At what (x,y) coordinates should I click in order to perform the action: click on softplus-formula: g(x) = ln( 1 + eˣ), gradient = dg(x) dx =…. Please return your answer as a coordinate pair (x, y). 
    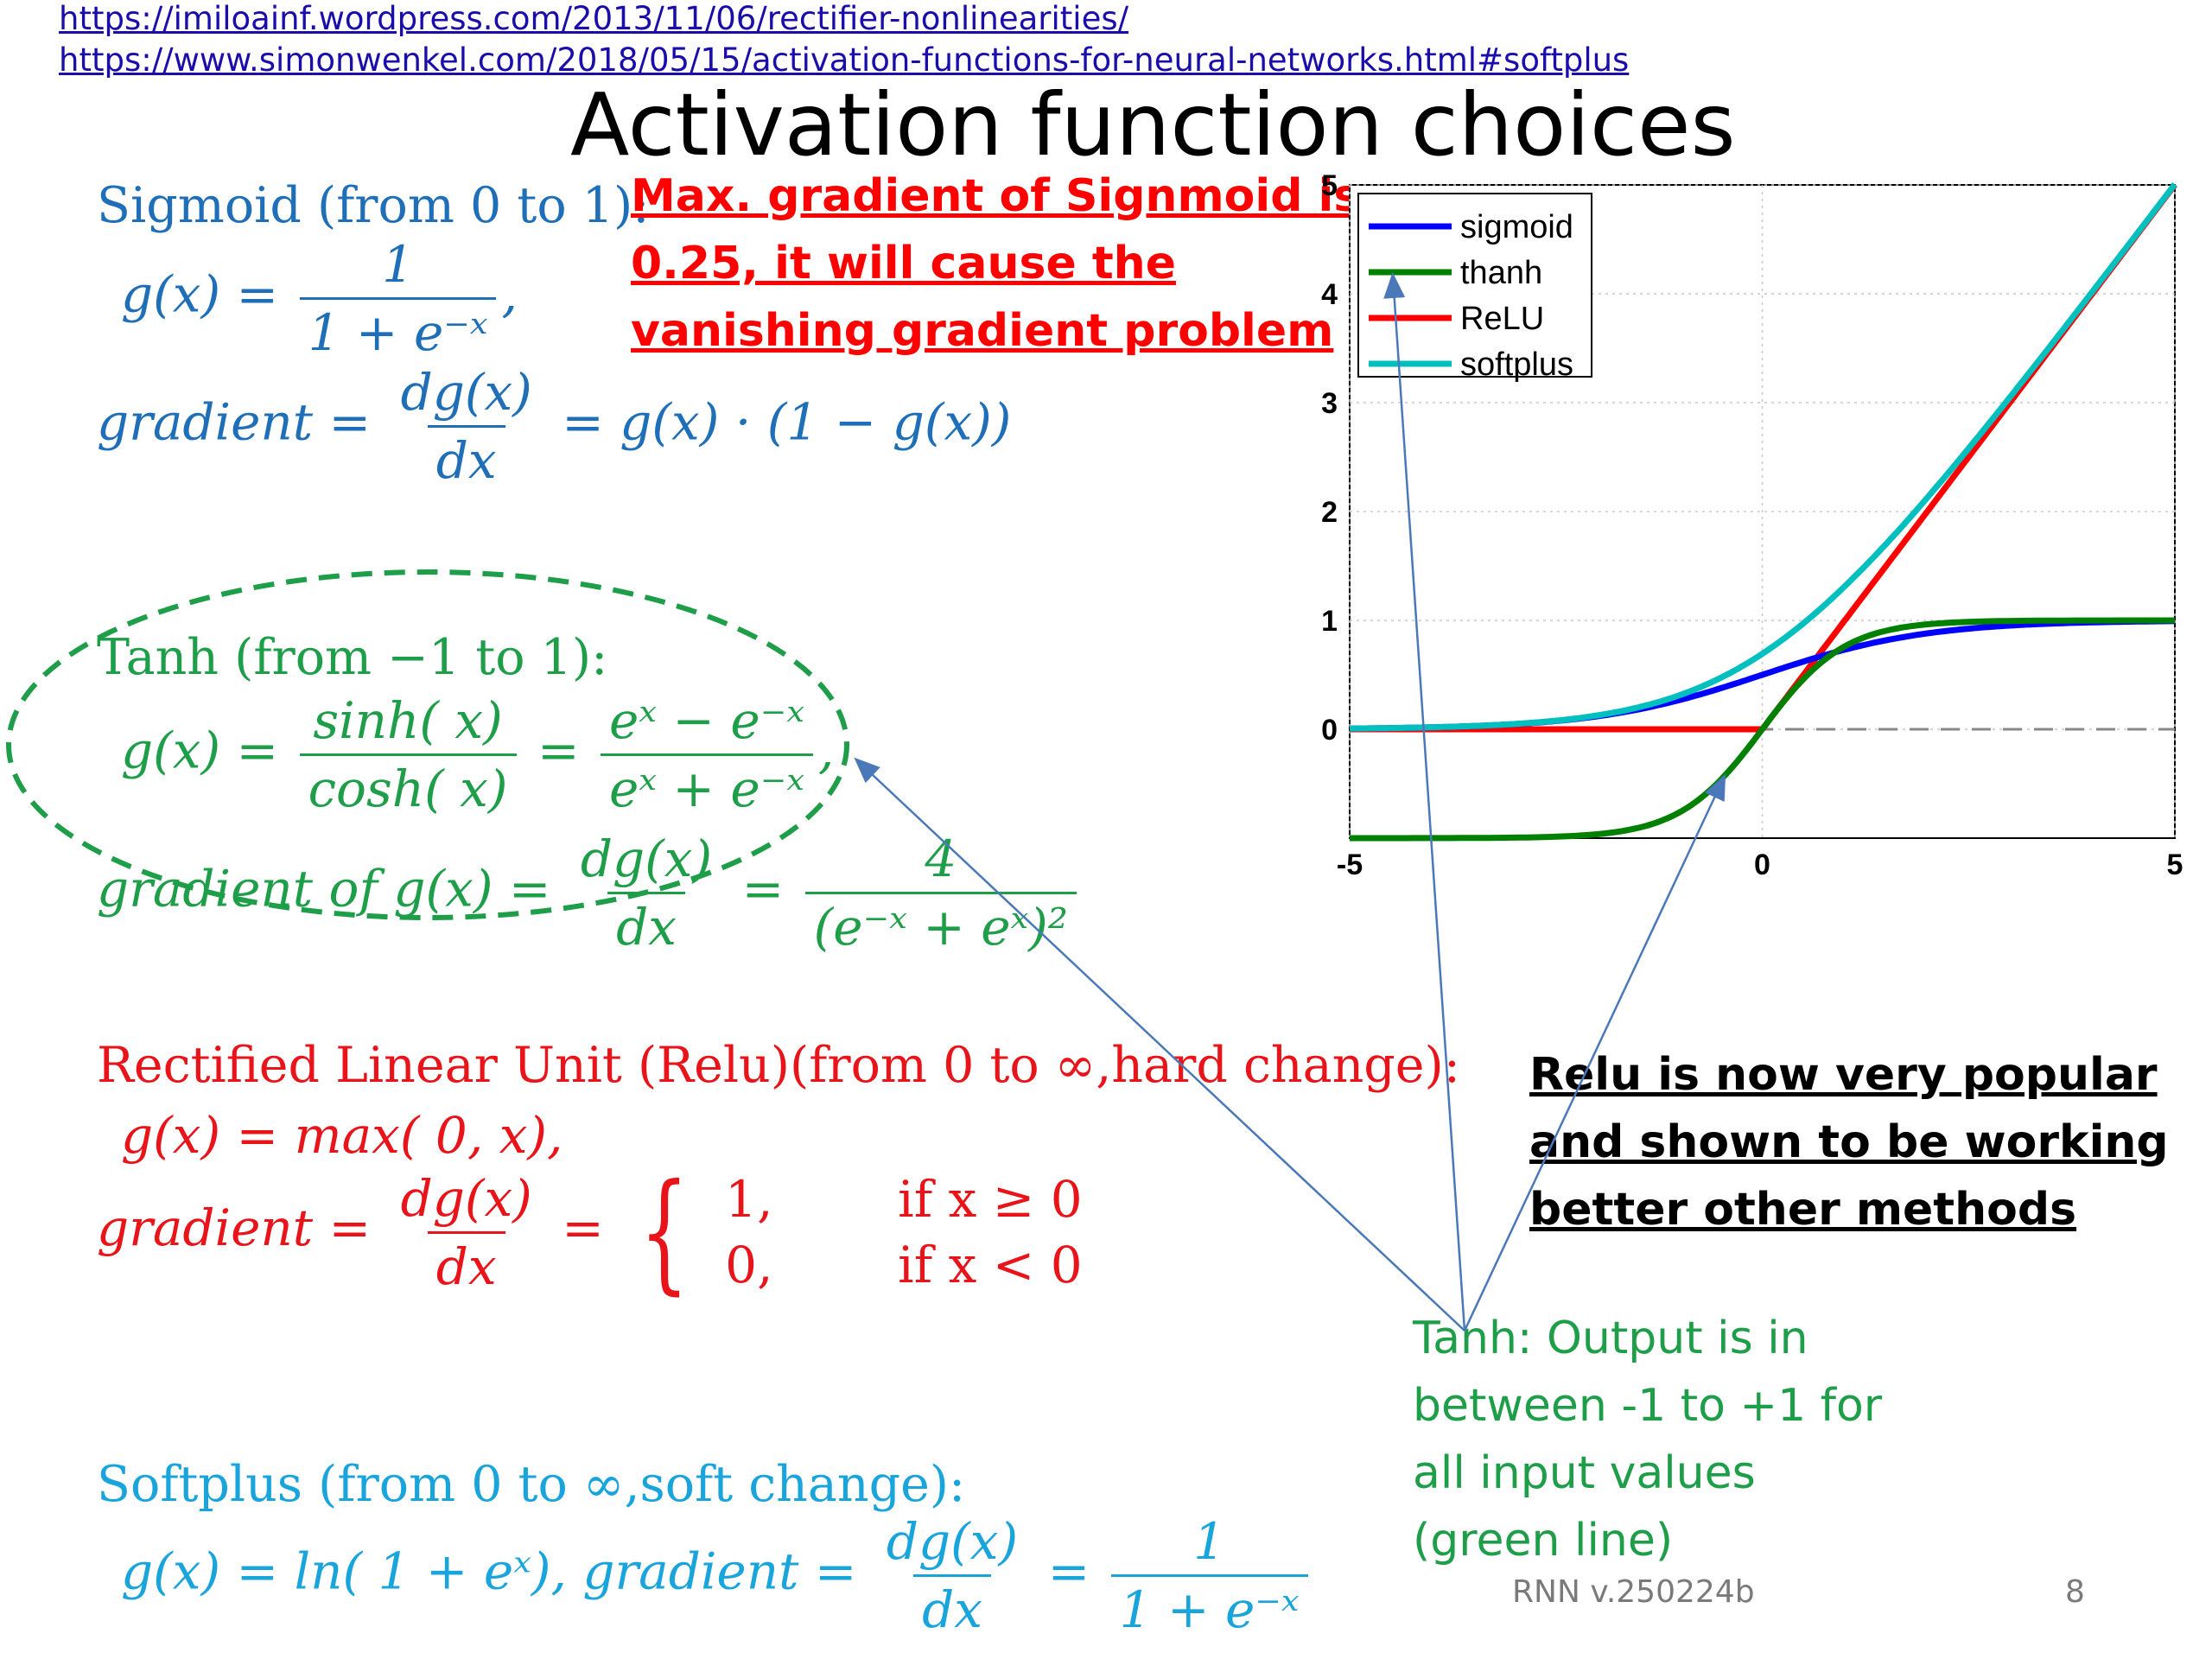
    Looking at the image, I should click on (717, 1575).